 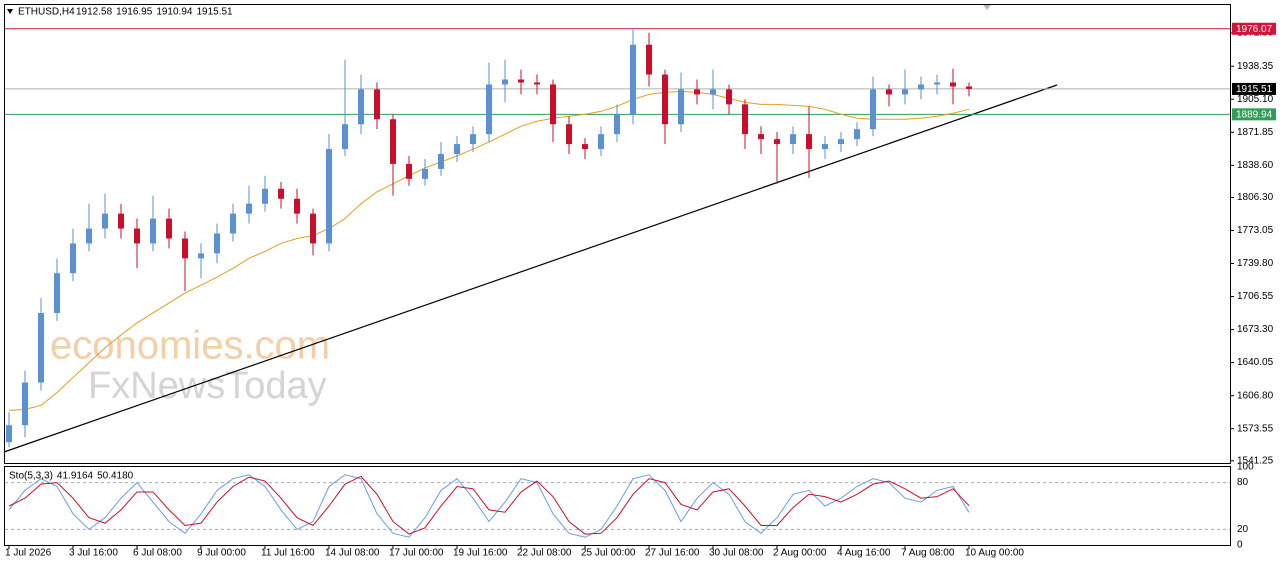 I want to click on y-tick-label: 1905.10, so click(x=1255, y=99).